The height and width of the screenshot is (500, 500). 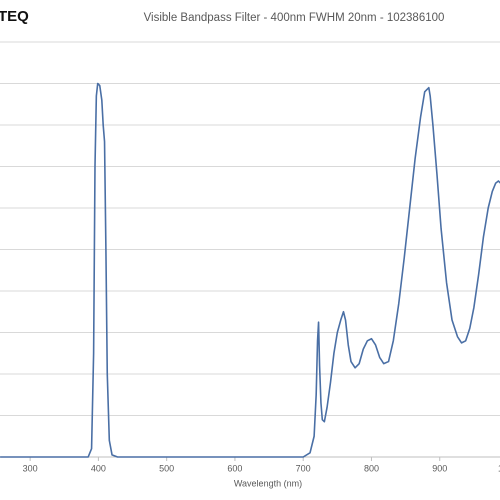 I want to click on logo: TEQ, so click(x=14, y=16).